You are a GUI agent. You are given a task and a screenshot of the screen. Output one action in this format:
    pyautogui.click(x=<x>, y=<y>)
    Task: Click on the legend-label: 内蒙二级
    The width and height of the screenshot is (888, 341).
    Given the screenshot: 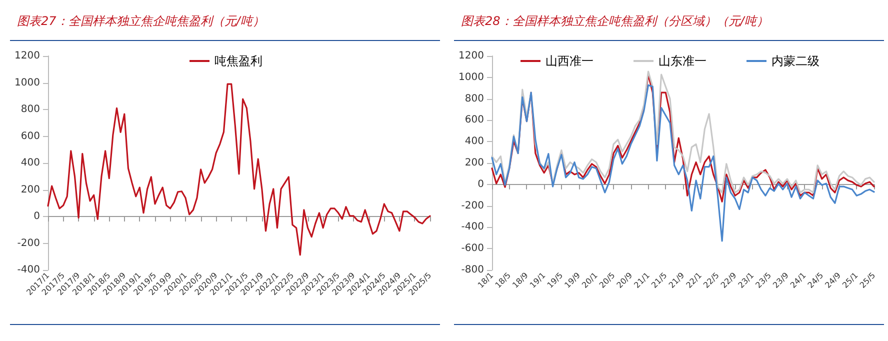 What is the action you would take?
    pyautogui.click(x=796, y=61)
    